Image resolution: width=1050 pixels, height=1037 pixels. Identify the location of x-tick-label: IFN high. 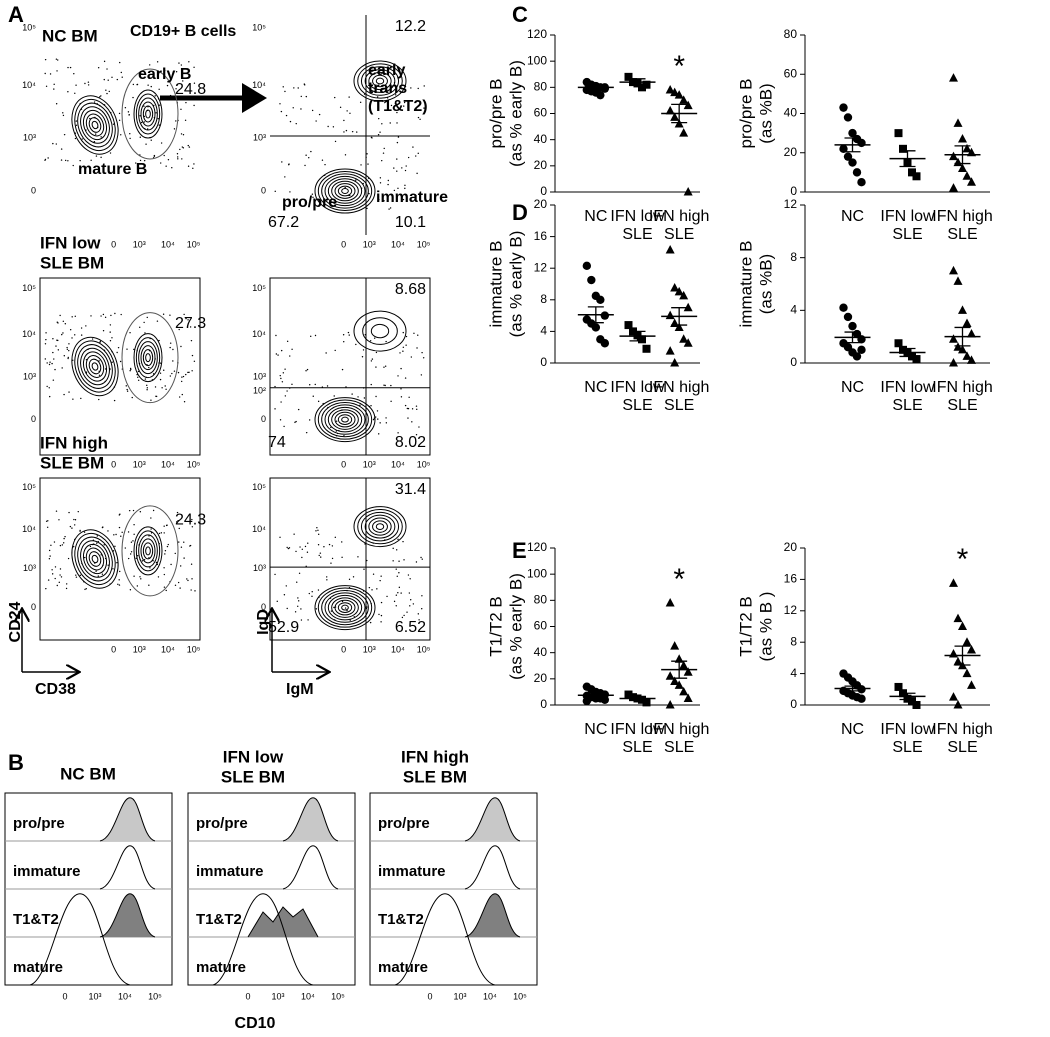
(962, 729).